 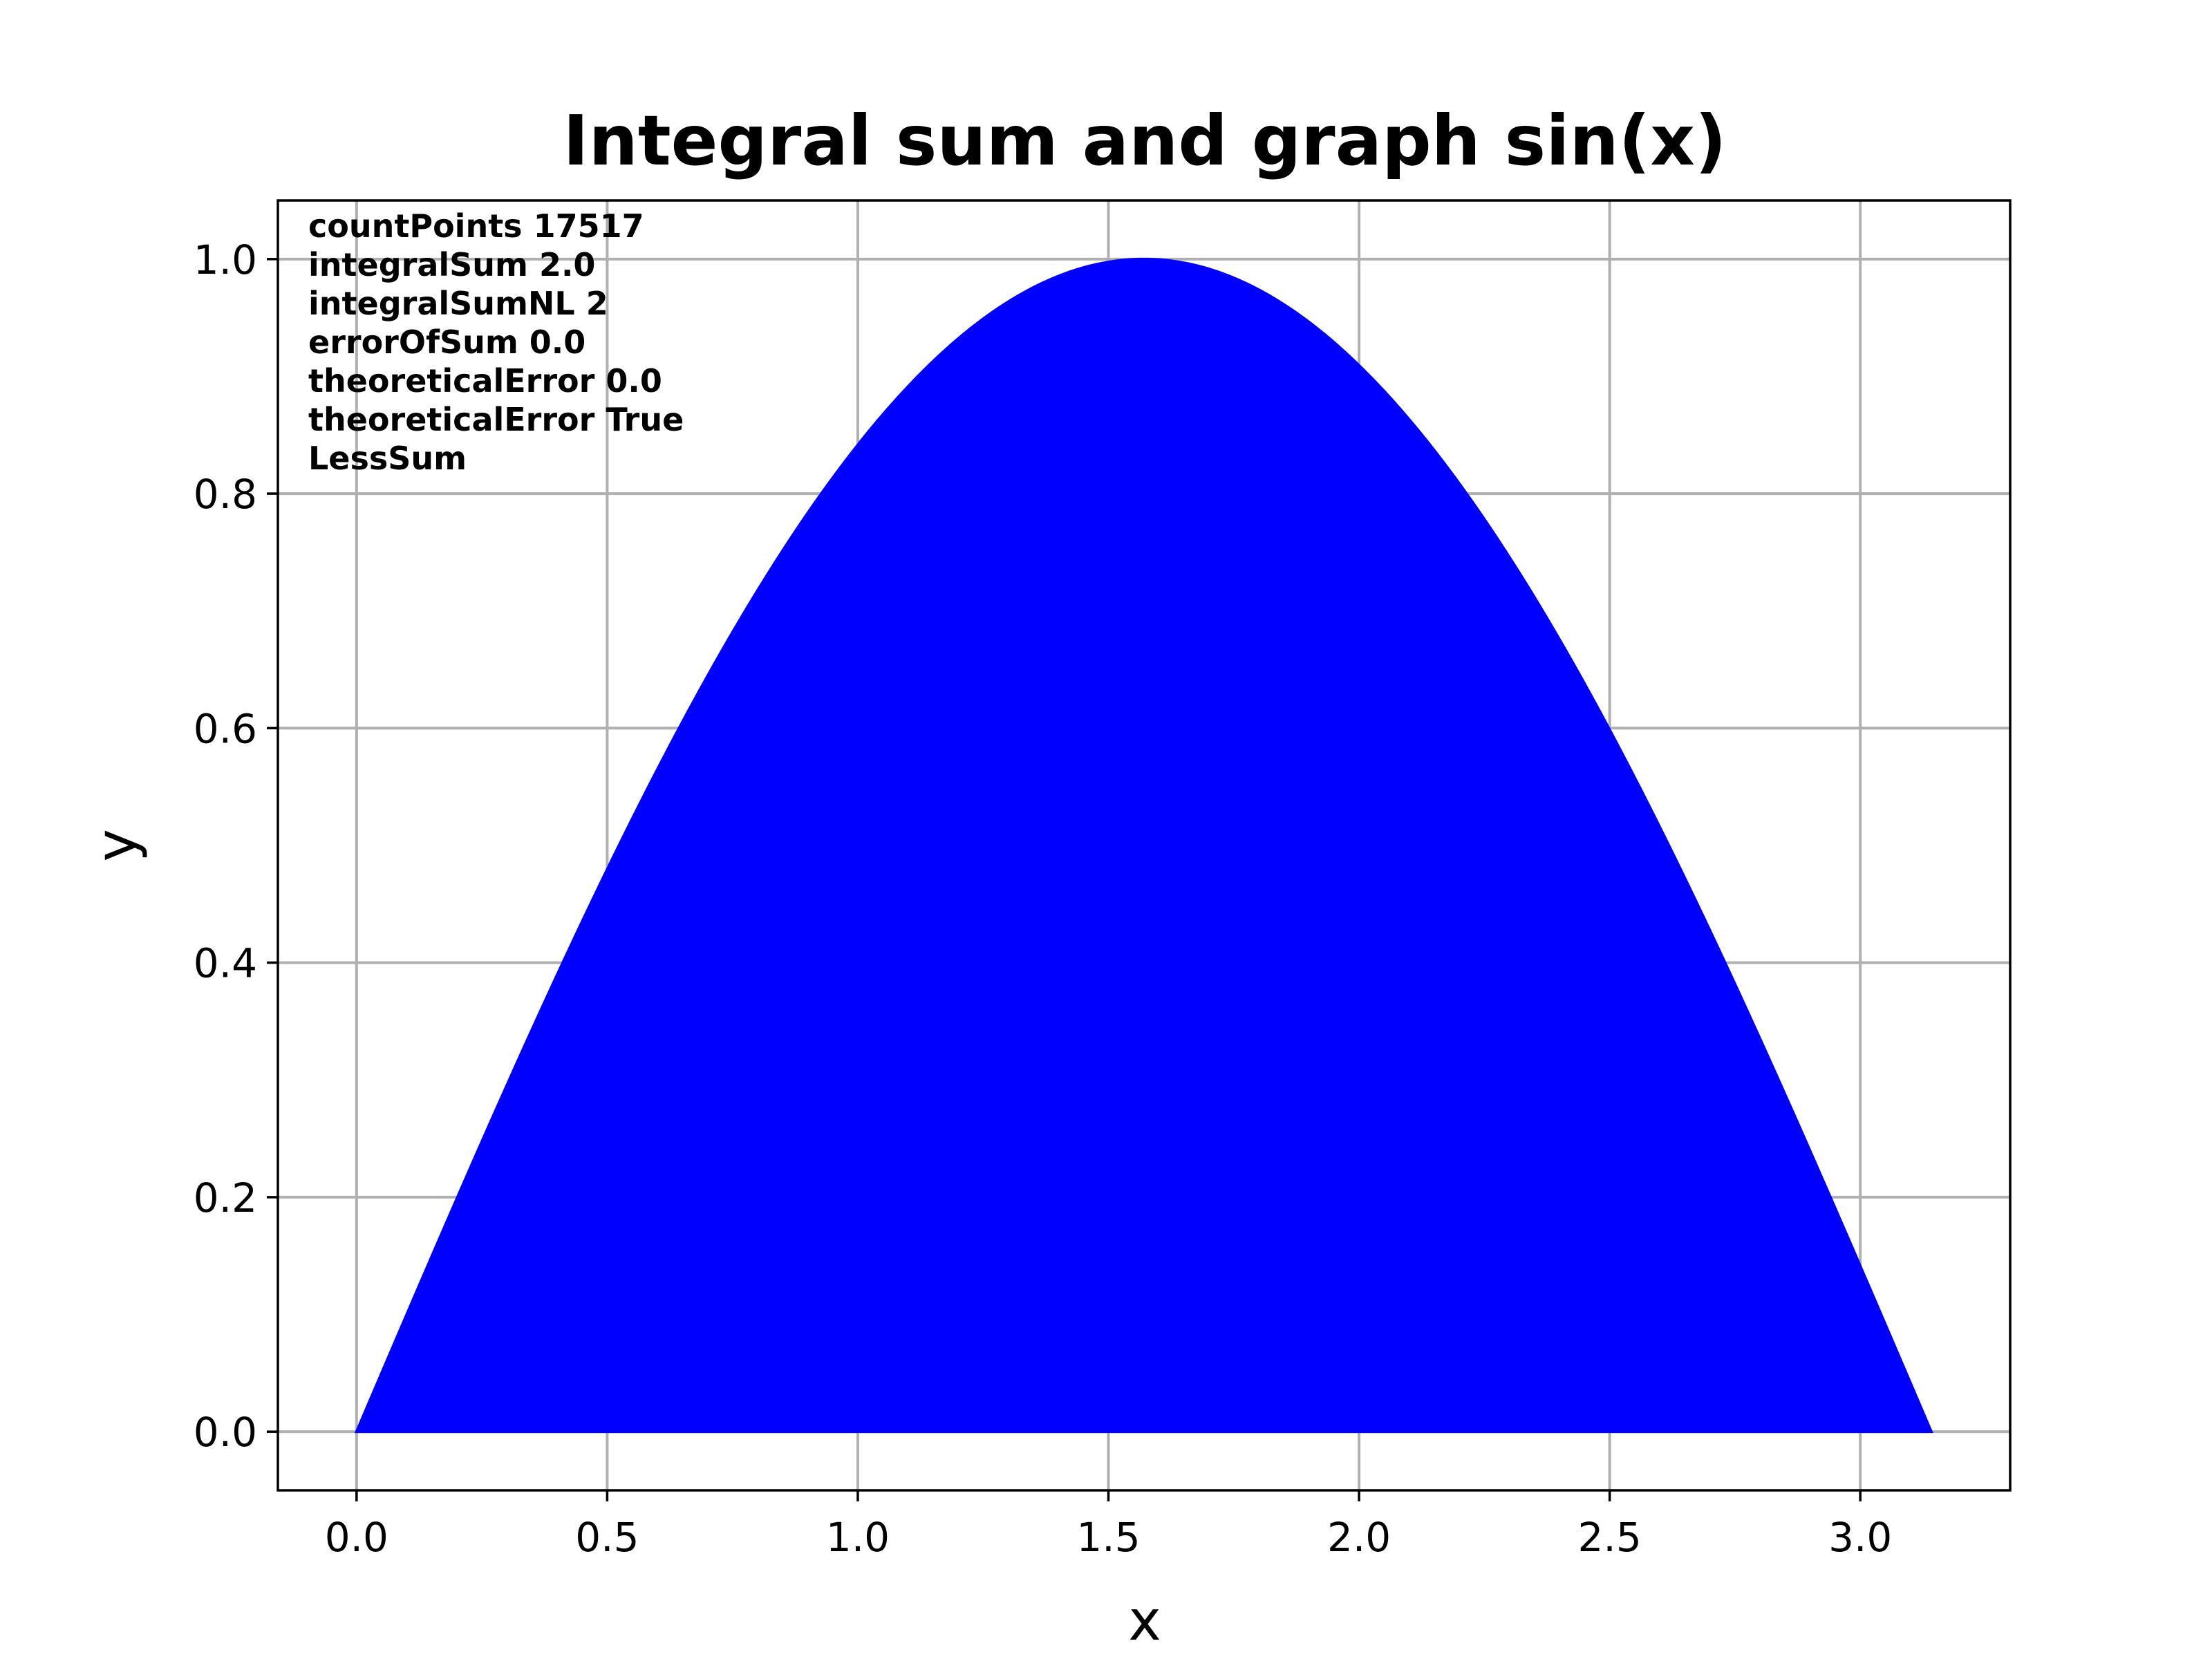 What do you see at coordinates (452, 264) in the screenshot?
I see `annotation-line: integralSum 2.0` at bounding box center [452, 264].